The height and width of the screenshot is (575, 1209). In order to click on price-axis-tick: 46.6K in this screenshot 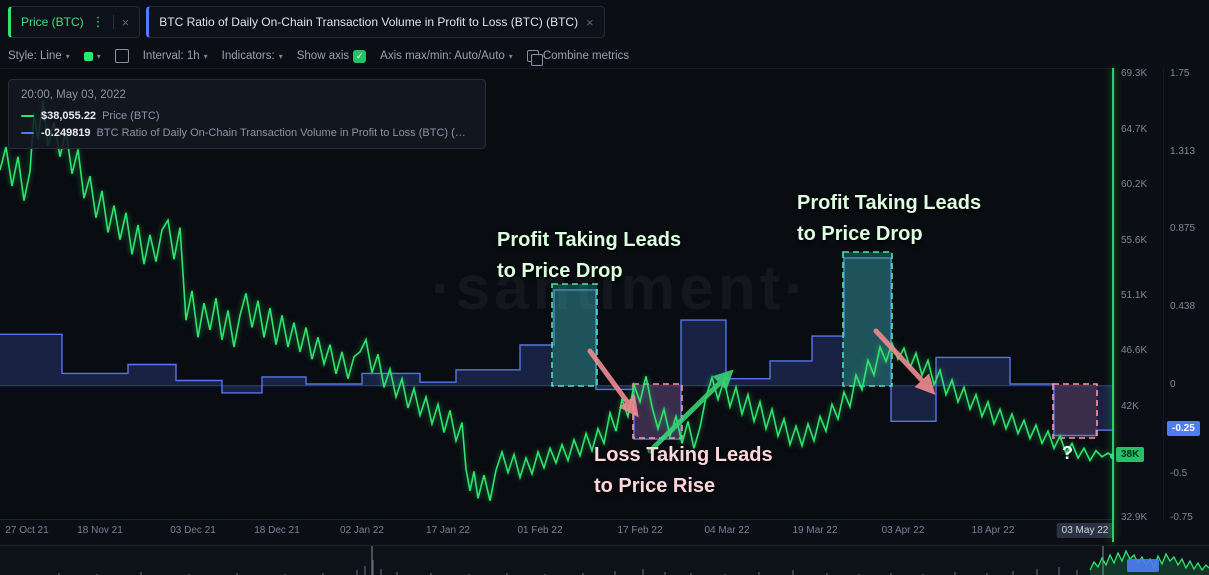, I will do `click(1134, 350)`.